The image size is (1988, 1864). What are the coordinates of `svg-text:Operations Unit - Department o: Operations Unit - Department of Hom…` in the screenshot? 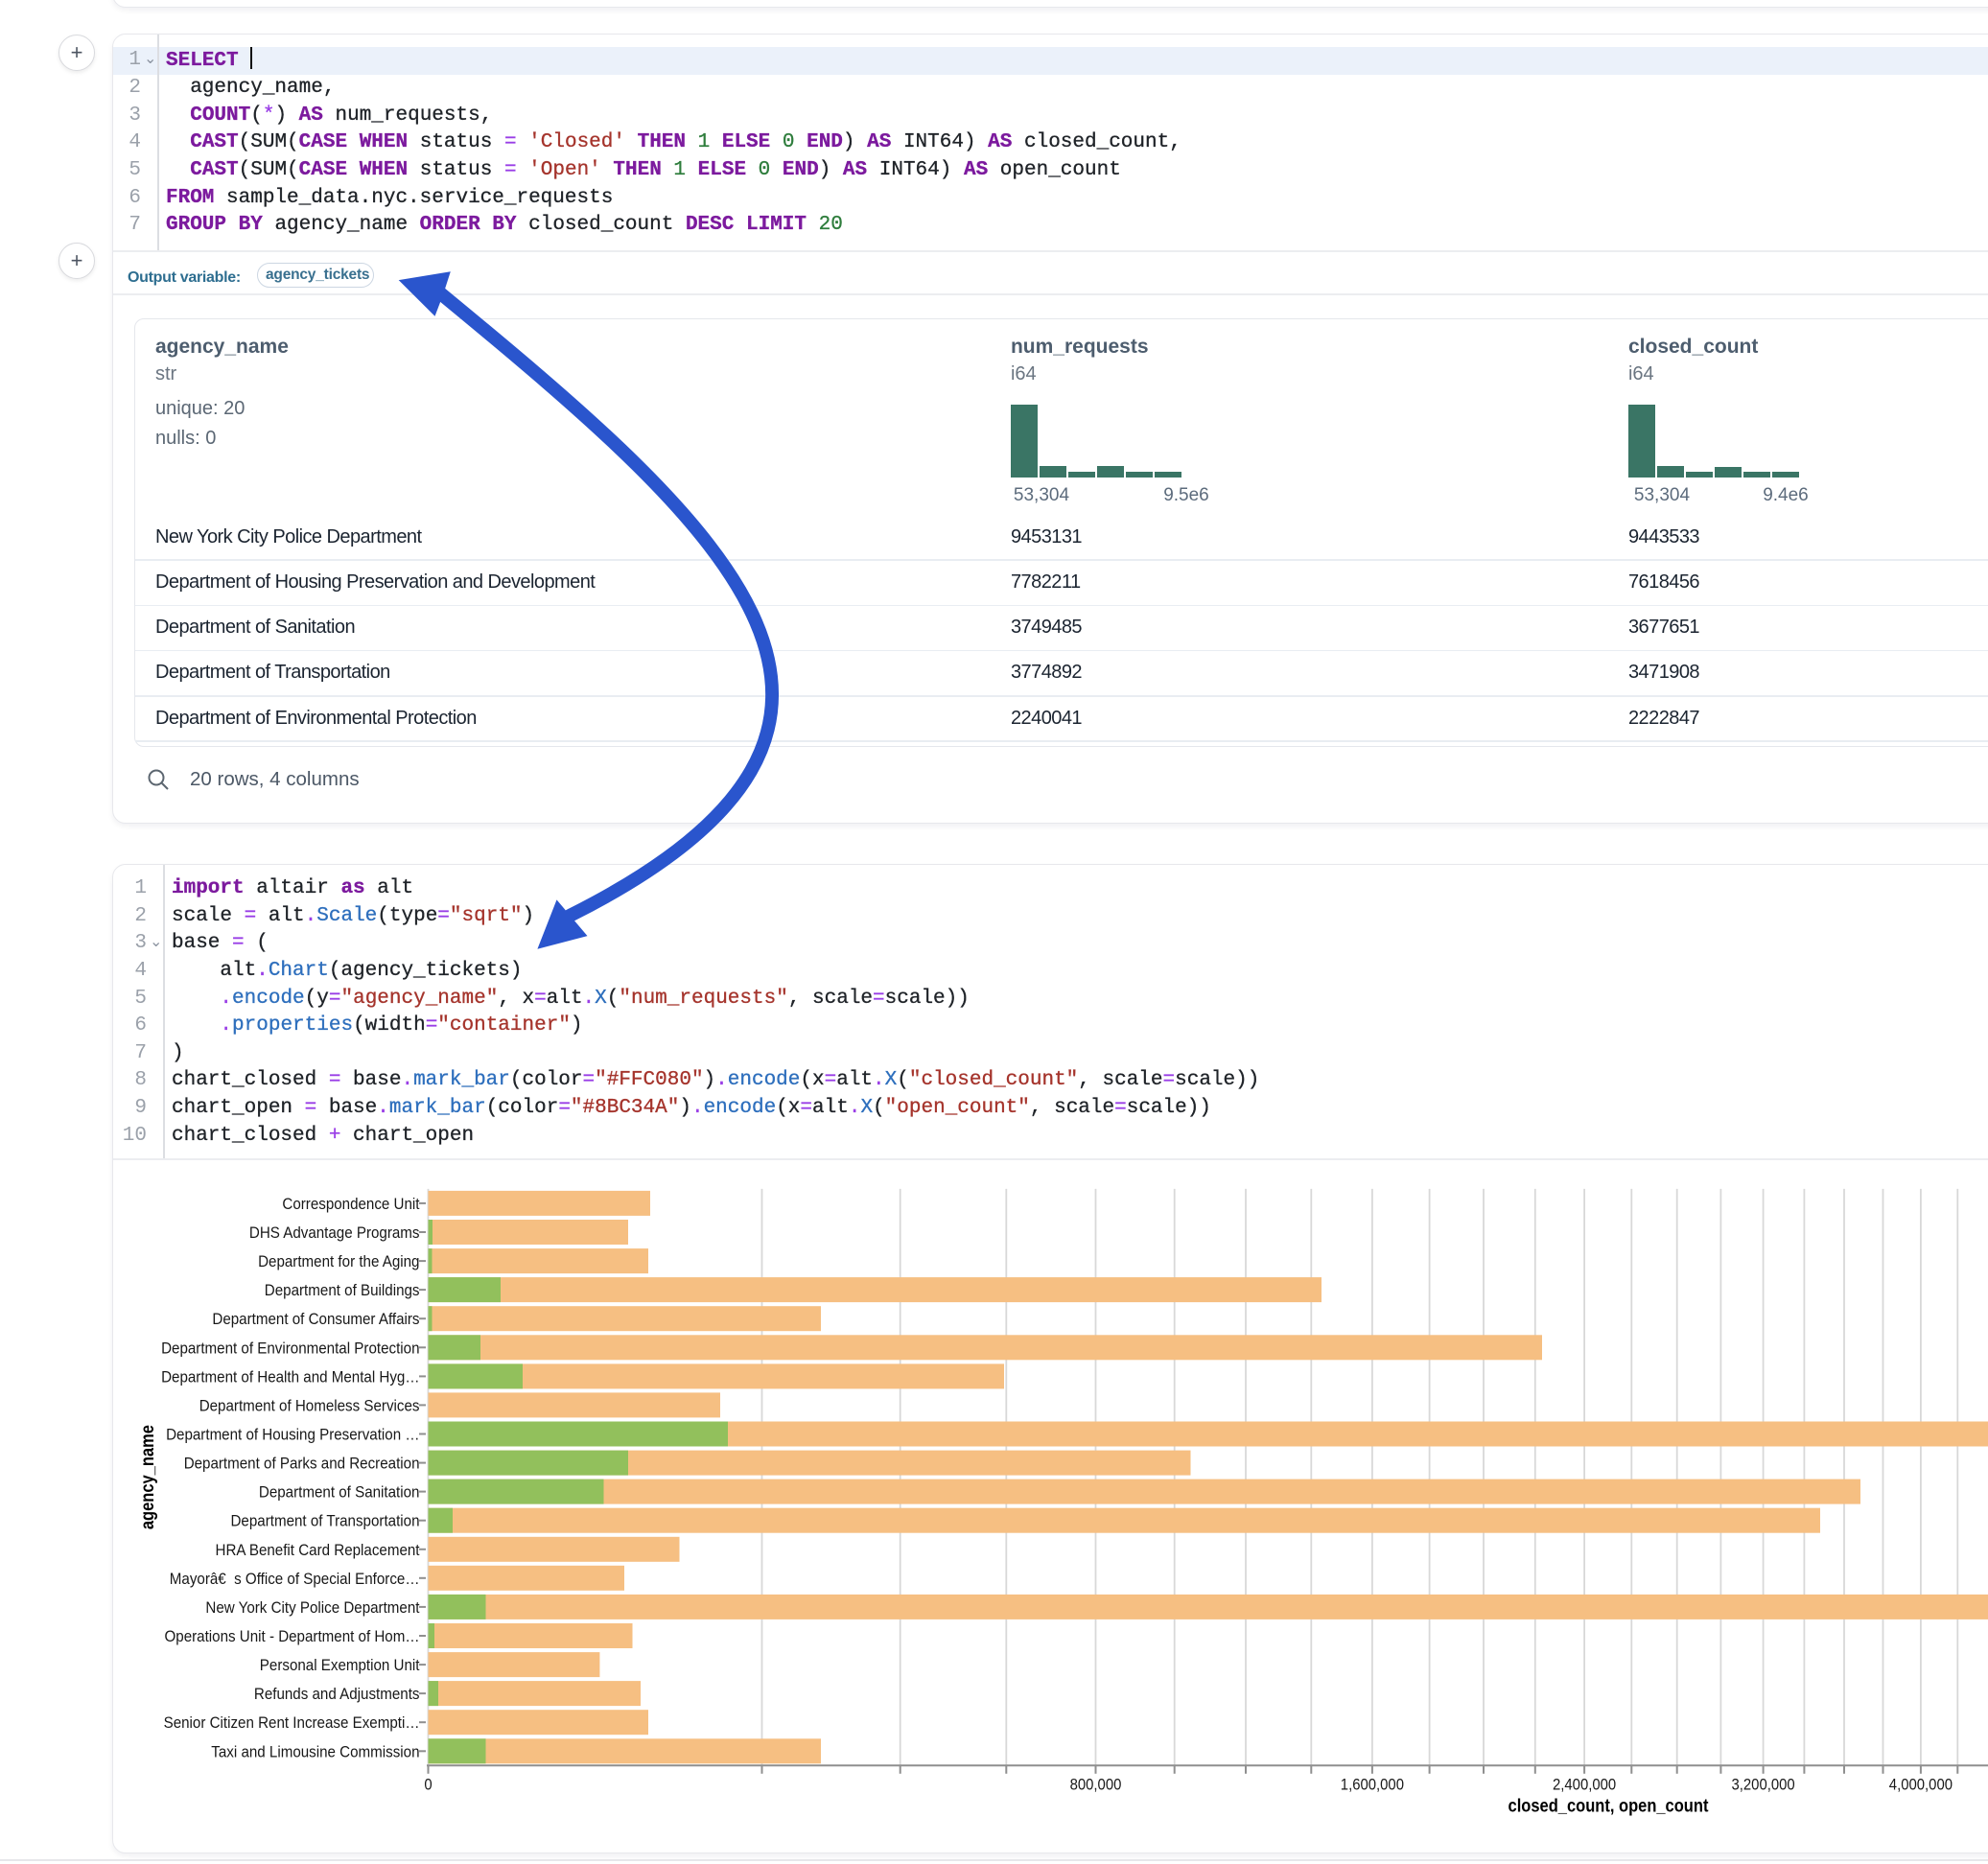 It's located at (292, 1636).